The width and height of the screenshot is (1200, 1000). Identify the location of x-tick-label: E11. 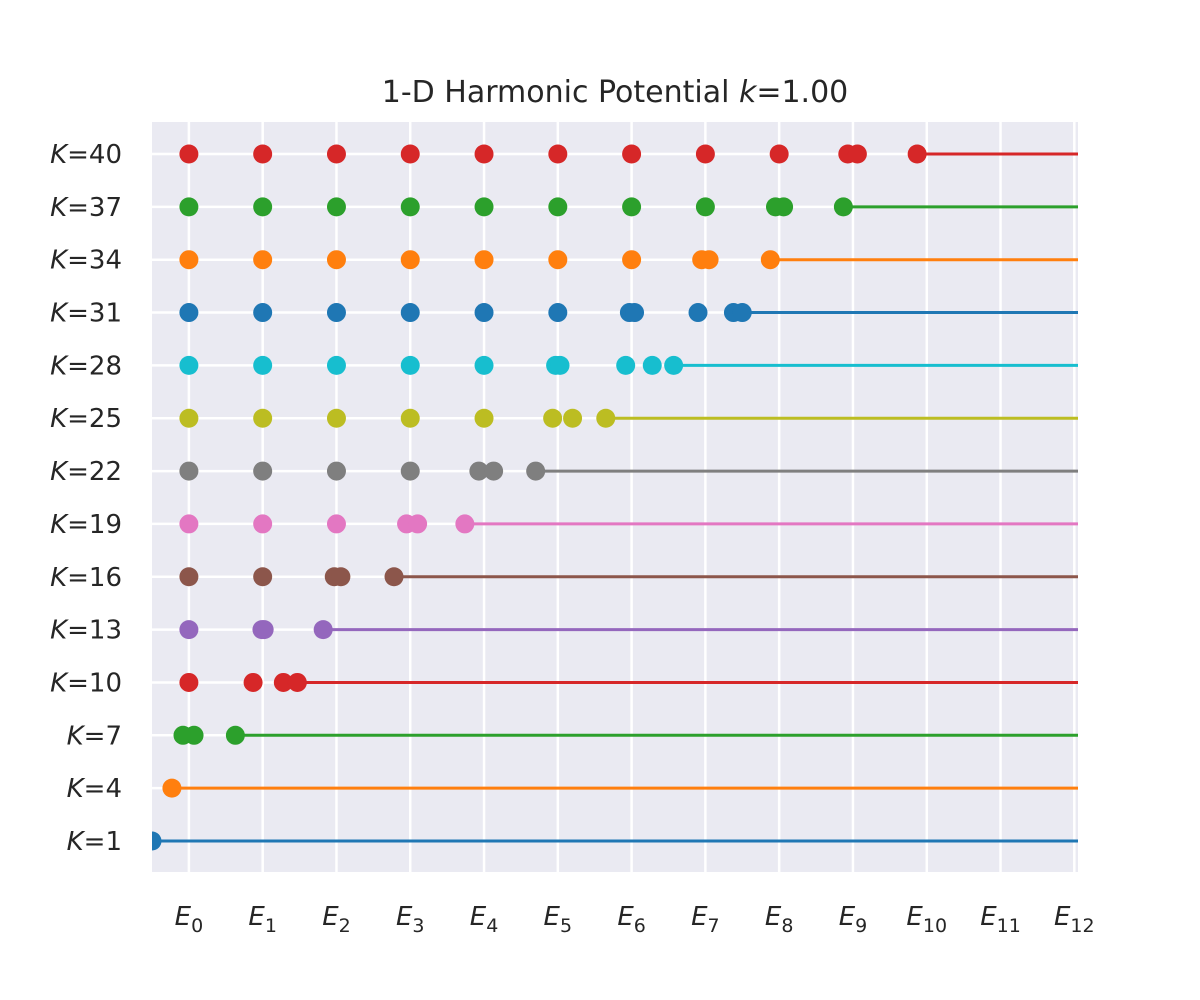
(1000, 919).